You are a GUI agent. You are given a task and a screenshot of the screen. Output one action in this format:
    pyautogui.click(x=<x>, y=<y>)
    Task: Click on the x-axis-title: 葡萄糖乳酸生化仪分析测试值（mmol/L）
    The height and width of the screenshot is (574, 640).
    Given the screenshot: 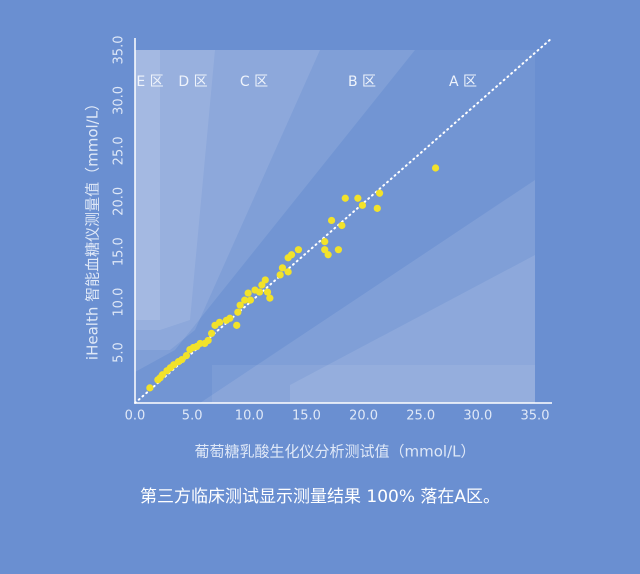 What is the action you would take?
    pyautogui.click(x=335, y=452)
    